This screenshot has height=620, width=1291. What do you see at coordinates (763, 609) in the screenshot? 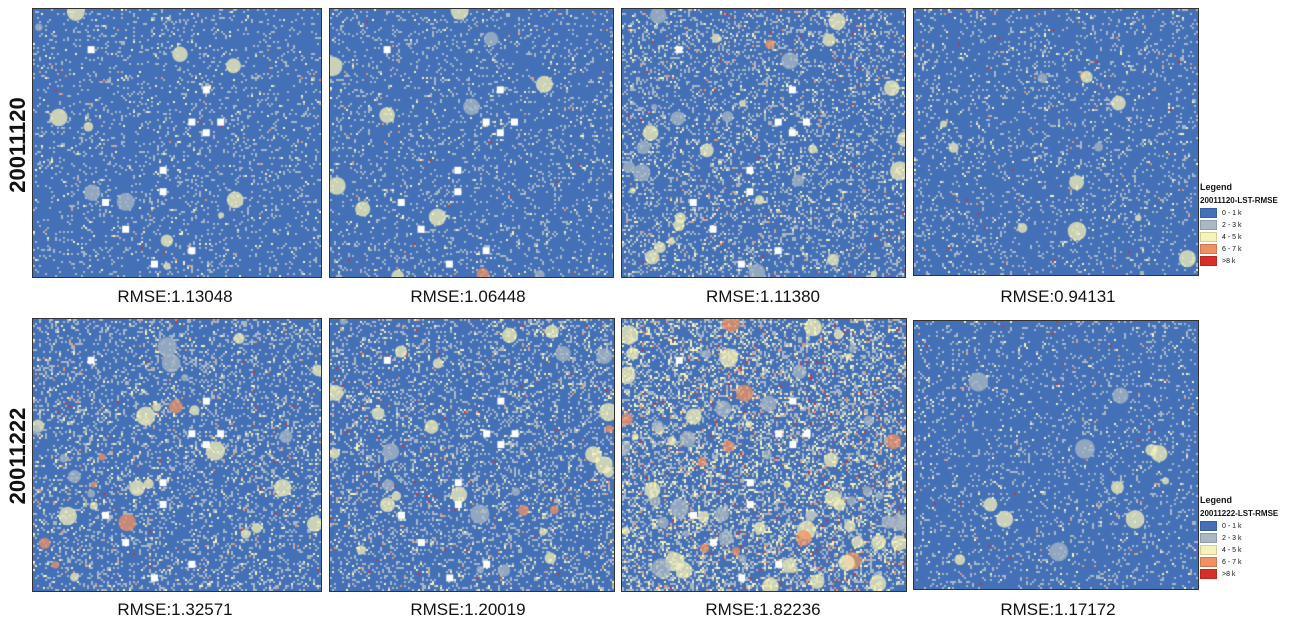
I see `rmse-value: RMSE:1.82236` at bounding box center [763, 609].